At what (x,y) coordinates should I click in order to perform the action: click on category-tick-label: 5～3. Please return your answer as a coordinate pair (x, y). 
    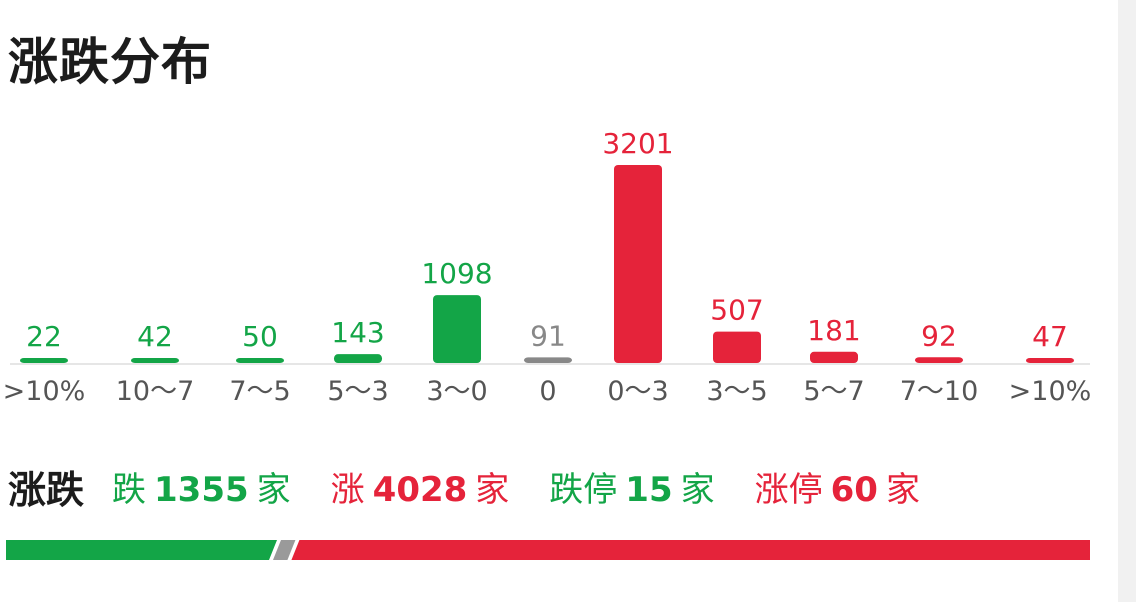
    Looking at the image, I should click on (357, 391).